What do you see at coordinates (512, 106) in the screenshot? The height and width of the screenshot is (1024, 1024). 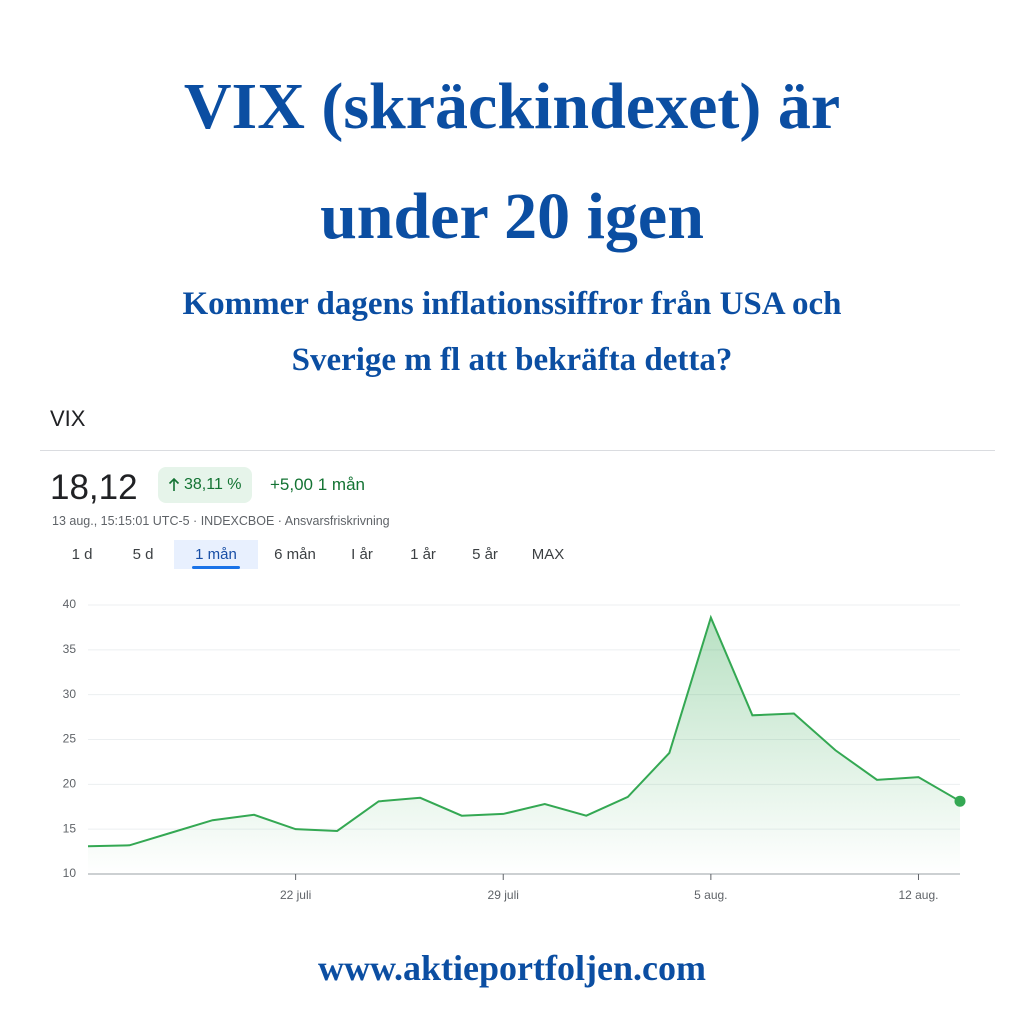 I see `headline-line: VIX (skräckindexet) är` at bounding box center [512, 106].